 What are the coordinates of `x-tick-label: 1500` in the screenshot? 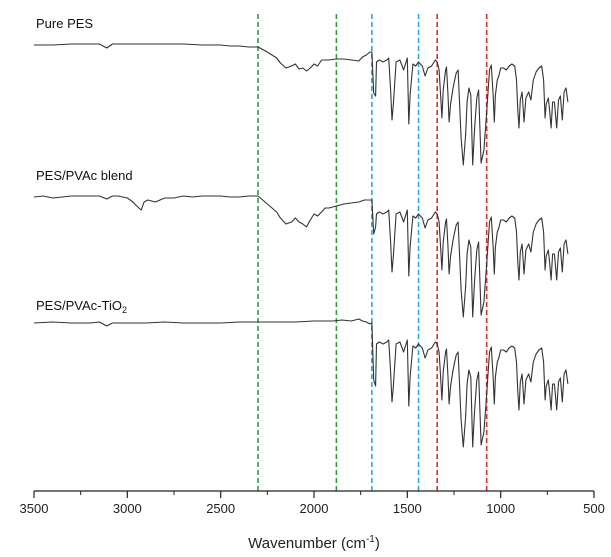 It's located at (407, 508).